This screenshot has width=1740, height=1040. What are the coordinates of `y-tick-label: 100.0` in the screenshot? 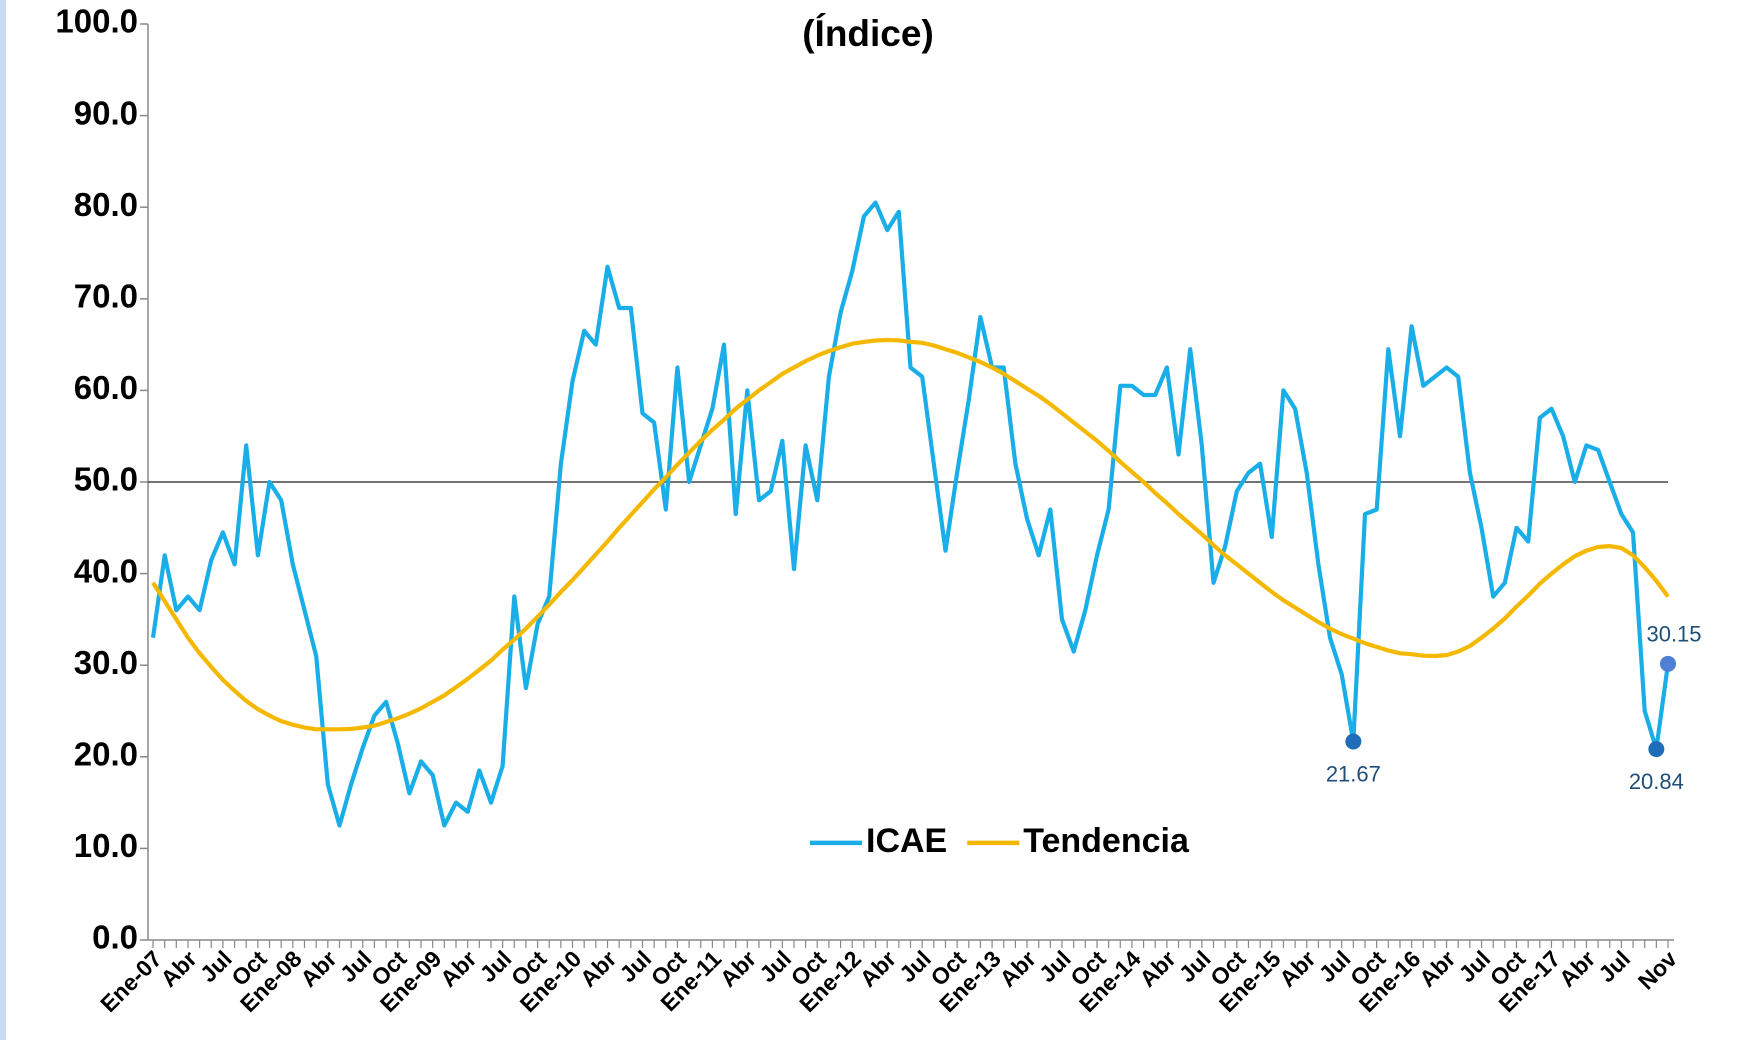 It's located at (96, 21).